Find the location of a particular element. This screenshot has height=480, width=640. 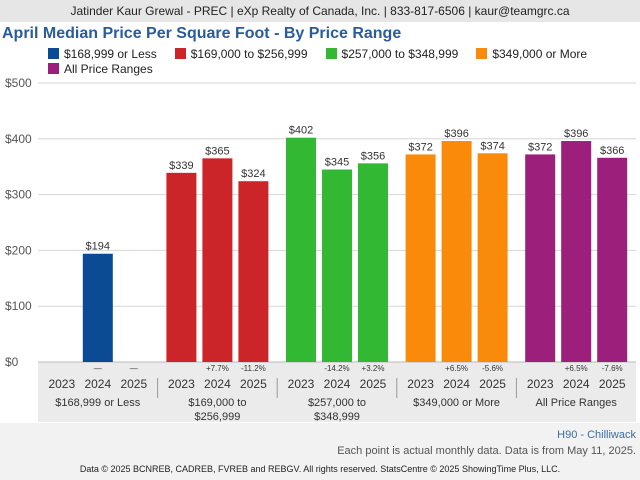

bar-value-label: $194 is located at coordinates (98, 247).